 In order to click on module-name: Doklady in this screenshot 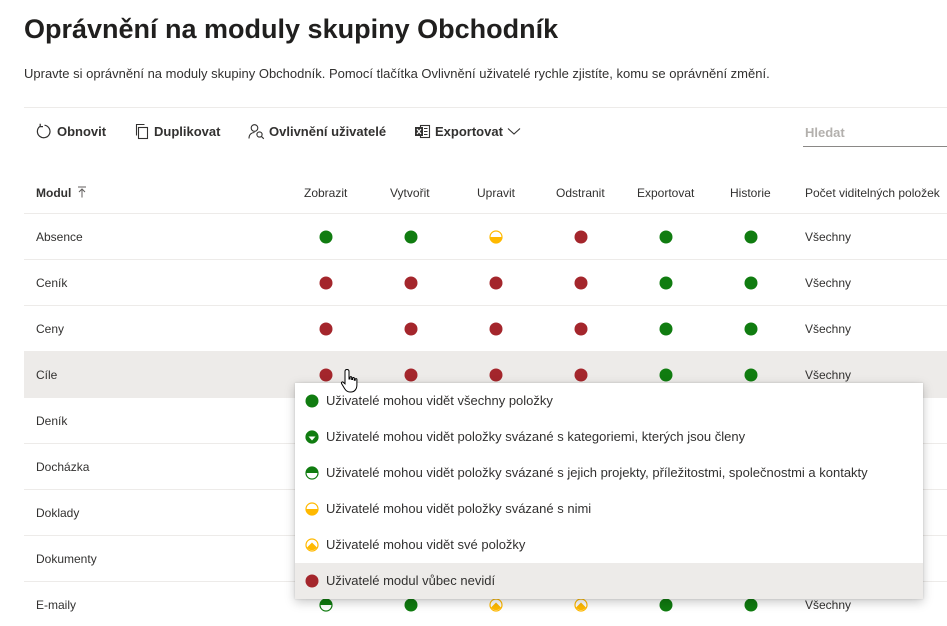, I will do `click(58, 513)`.